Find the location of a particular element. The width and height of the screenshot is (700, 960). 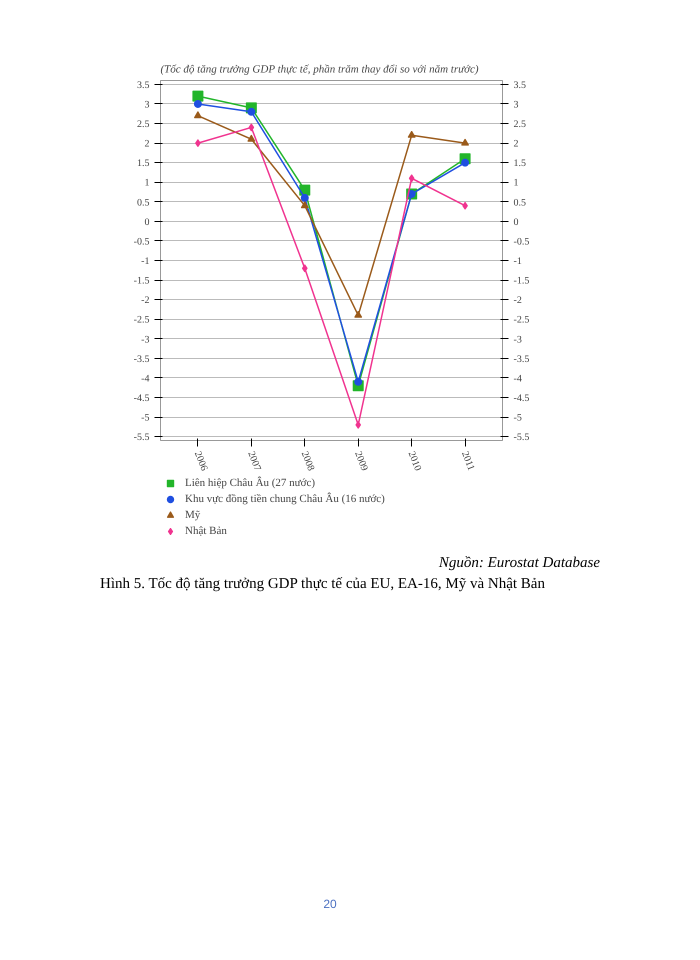

x-tick-label: 2010 is located at coordinates (415, 461).